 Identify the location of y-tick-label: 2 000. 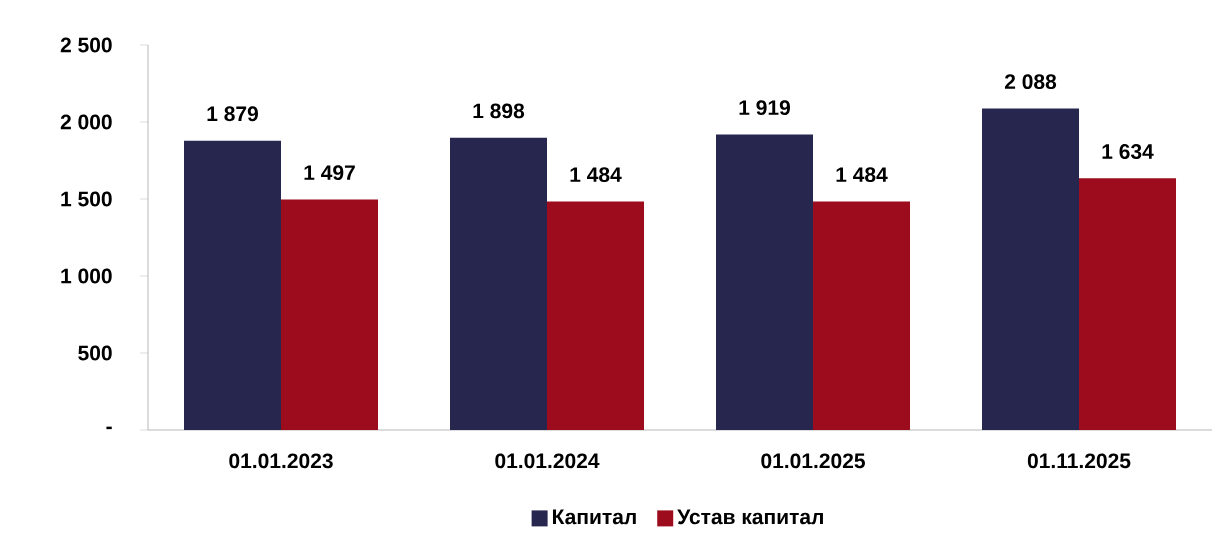
(86, 122).